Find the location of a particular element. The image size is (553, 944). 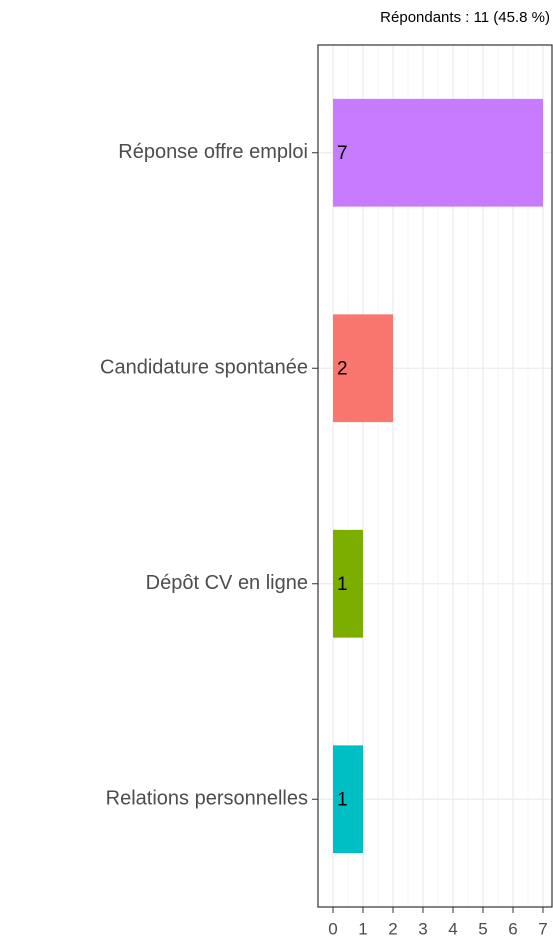

x-tick-label: 3 is located at coordinates (422, 928).